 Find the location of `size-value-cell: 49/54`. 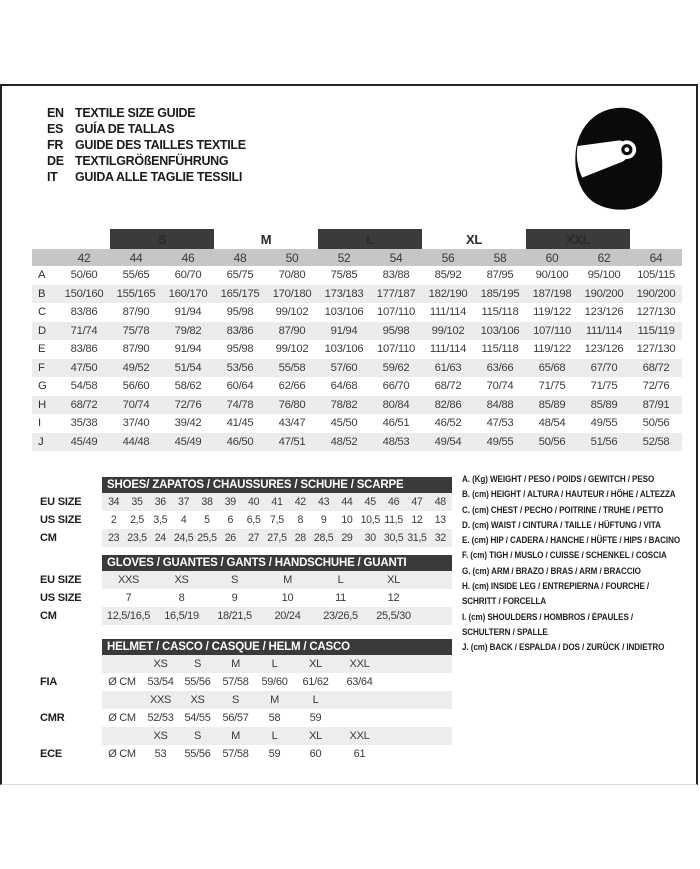

size-value-cell: 49/54 is located at coordinates (448, 441).